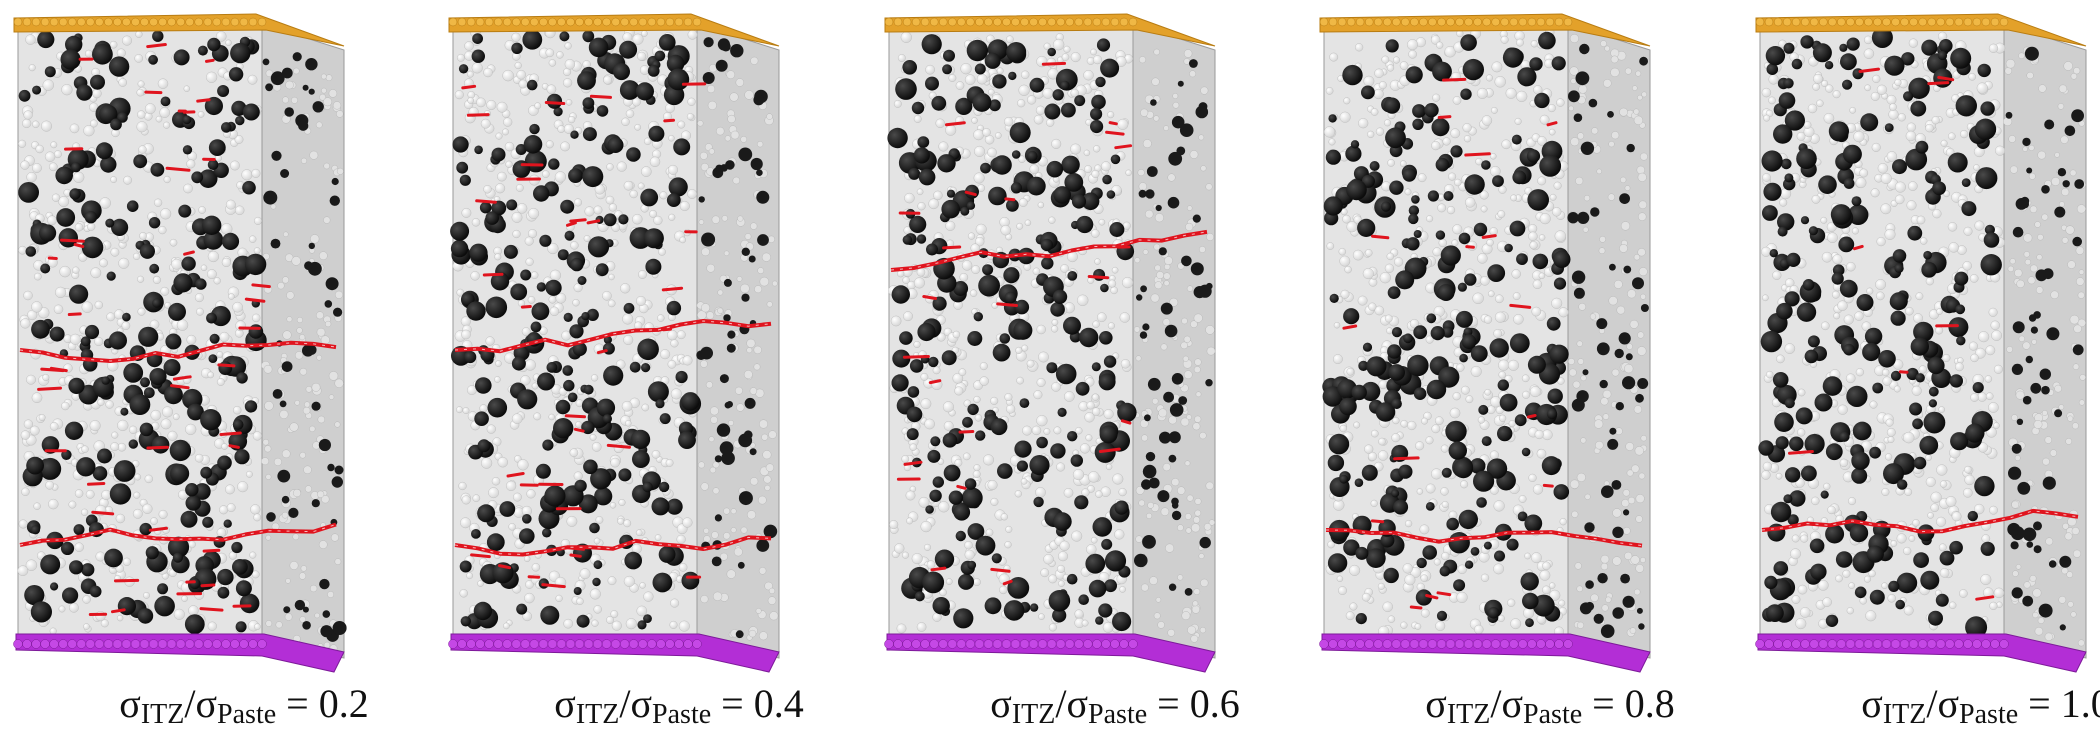 The width and height of the screenshot is (2100, 738). Describe the element at coordinates (1174, 341) in the screenshot. I see `side-face` at that location.